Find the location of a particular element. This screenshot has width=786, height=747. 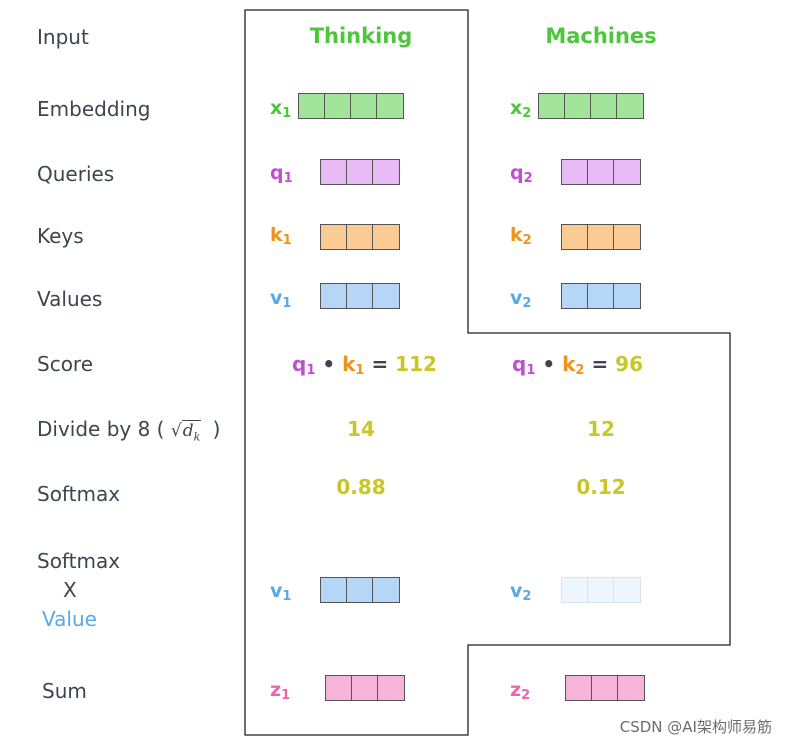

k2-label: k2 is located at coordinates (521, 236).